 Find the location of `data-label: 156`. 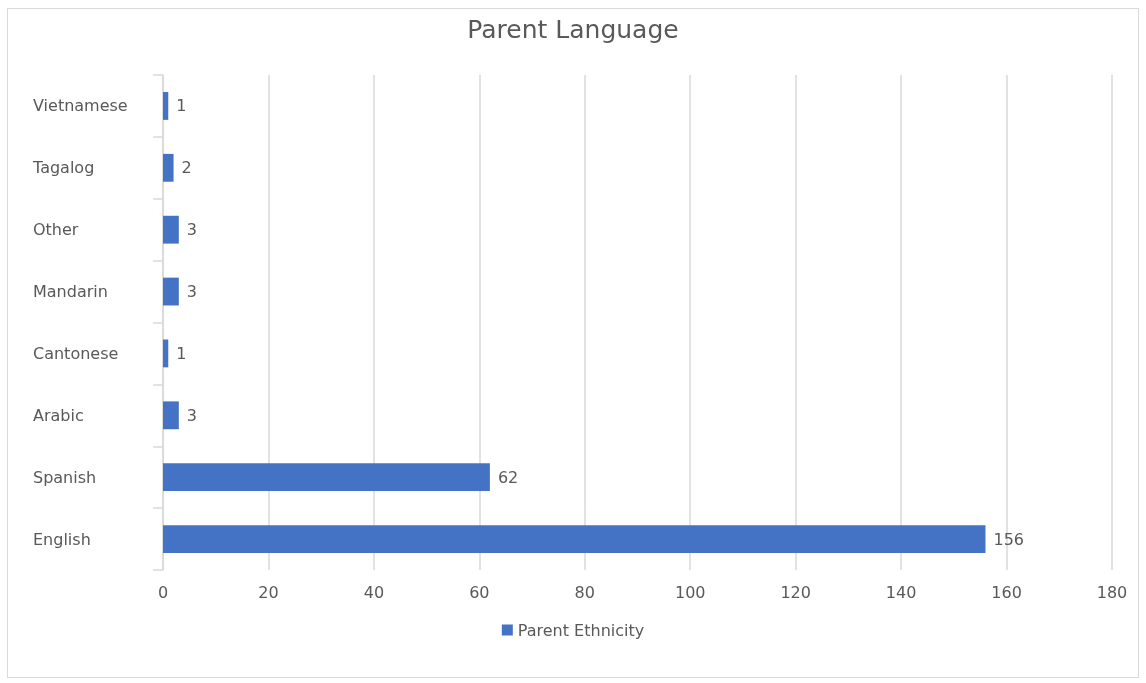

data-label: 156 is located at coordinates (1009, 539).